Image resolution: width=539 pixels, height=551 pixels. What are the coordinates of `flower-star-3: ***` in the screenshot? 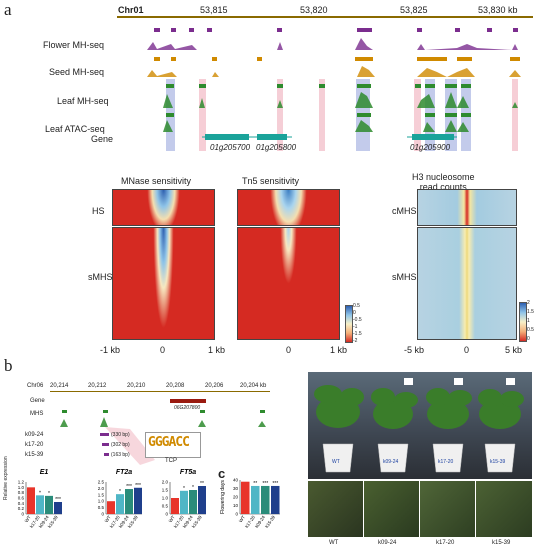 It's located at (275, 484).